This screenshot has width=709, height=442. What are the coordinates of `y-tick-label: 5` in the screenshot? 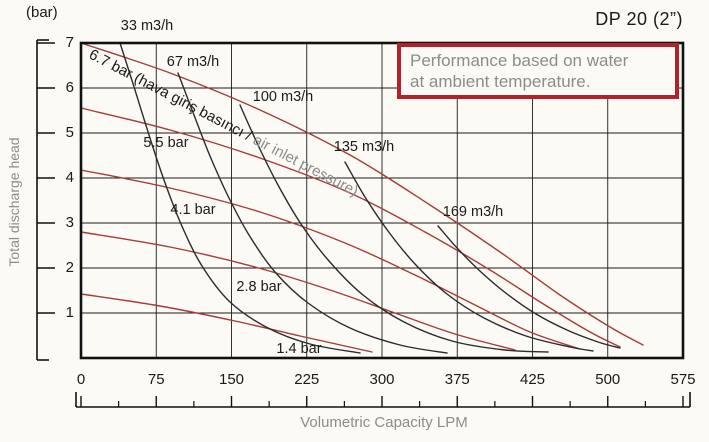 It's located at (69, 132).